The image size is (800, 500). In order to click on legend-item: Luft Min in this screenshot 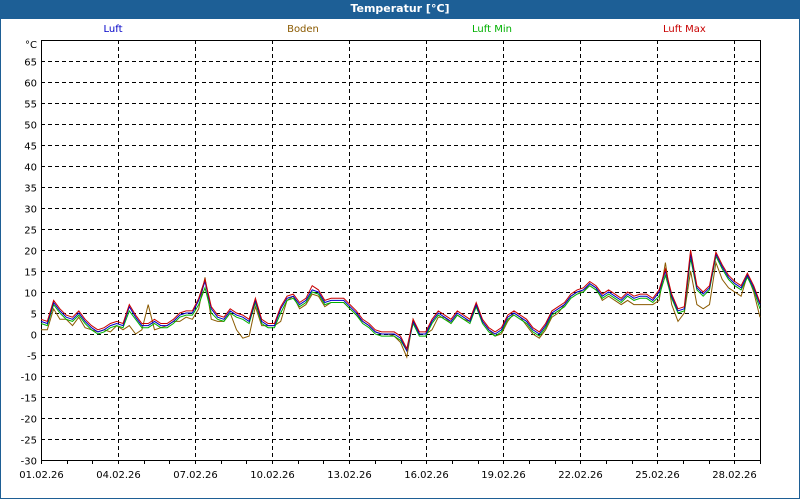, I will do `click(492, 29)`.